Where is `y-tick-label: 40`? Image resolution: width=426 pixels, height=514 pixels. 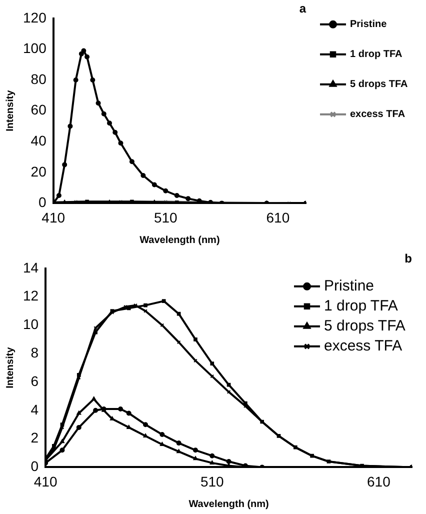 y-tick-label: 40 is located at coordinates (38, 140).